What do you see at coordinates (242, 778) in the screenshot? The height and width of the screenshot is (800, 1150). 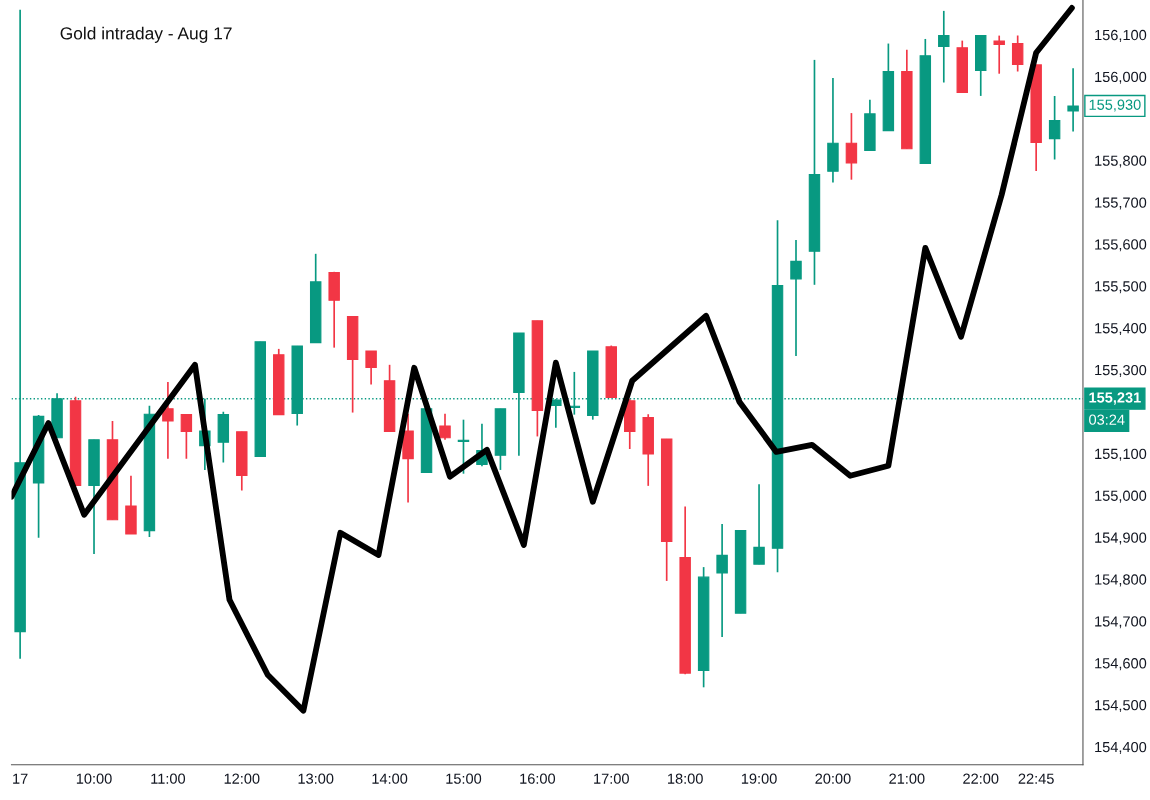 I see `x-tick-label: 12:00` at bounding box center [242, 778].